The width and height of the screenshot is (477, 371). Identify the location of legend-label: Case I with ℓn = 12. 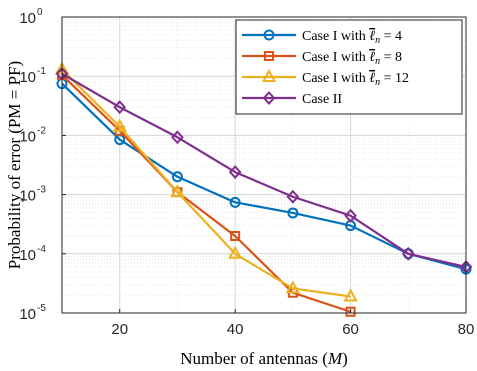
(355, 79).